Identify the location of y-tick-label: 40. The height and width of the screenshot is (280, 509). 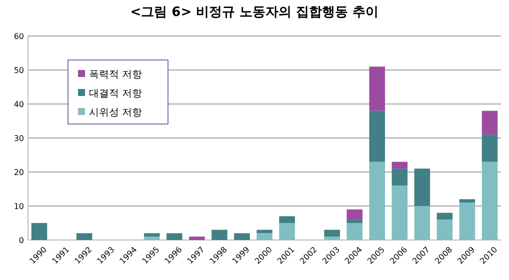
(19, 104).